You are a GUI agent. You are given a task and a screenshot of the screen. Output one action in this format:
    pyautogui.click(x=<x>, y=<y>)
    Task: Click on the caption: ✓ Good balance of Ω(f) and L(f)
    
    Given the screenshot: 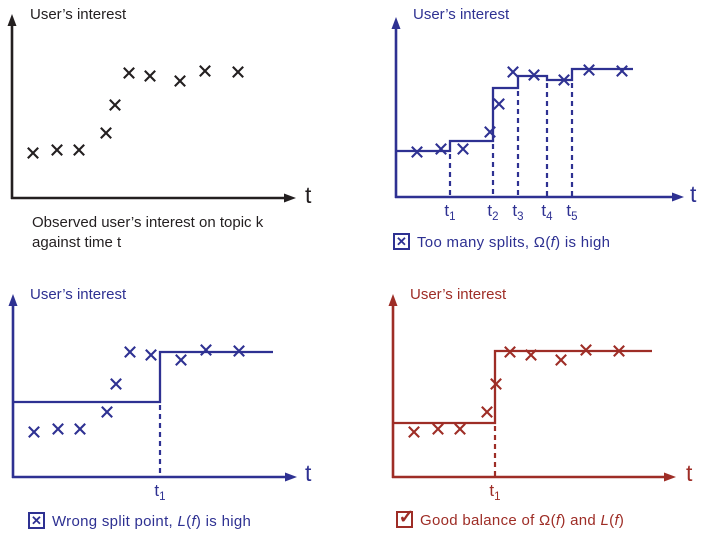 What is the action you would take?
    pyautogui.click(x=510, y=517)
    